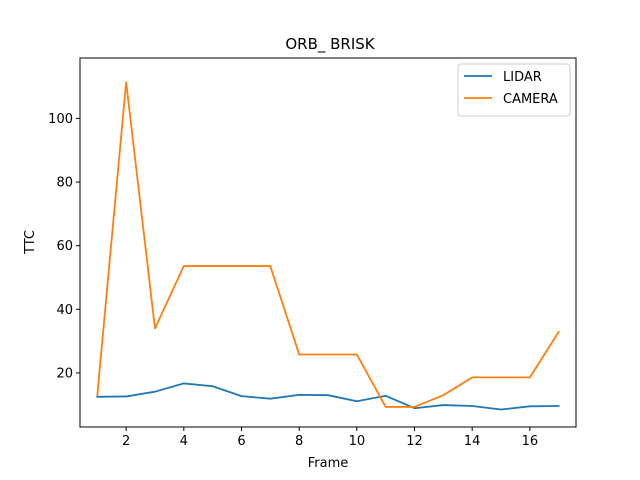  Describe the element at coordinates (60, 119) in the screenshot. I see `y-tick-label: 100` at that location.